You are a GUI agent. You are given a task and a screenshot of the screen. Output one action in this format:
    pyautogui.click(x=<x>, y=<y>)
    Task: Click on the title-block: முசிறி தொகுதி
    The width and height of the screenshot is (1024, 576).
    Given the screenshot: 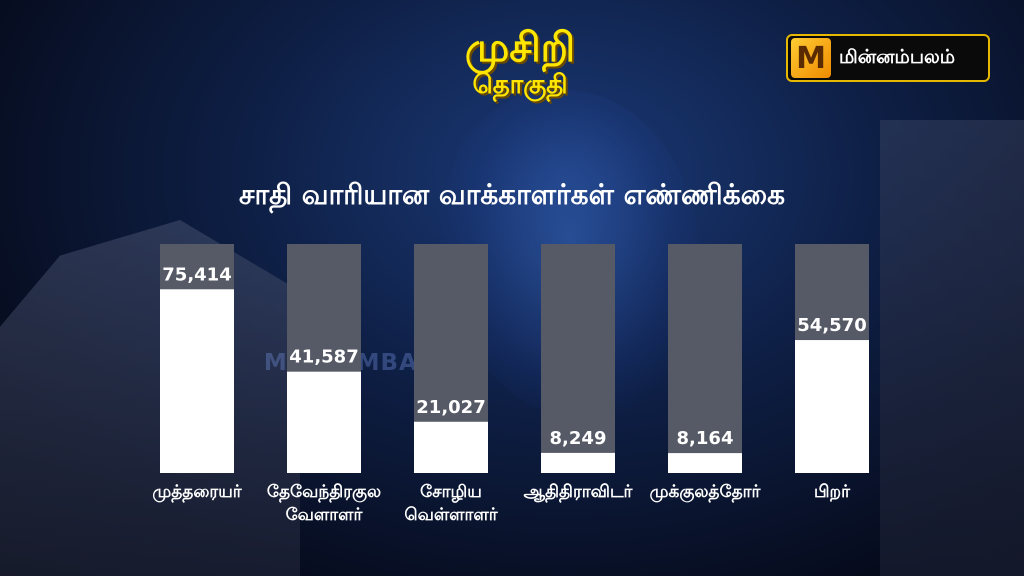 What is the action you would take?
    pyautogui.click(x=520, y=63)
    